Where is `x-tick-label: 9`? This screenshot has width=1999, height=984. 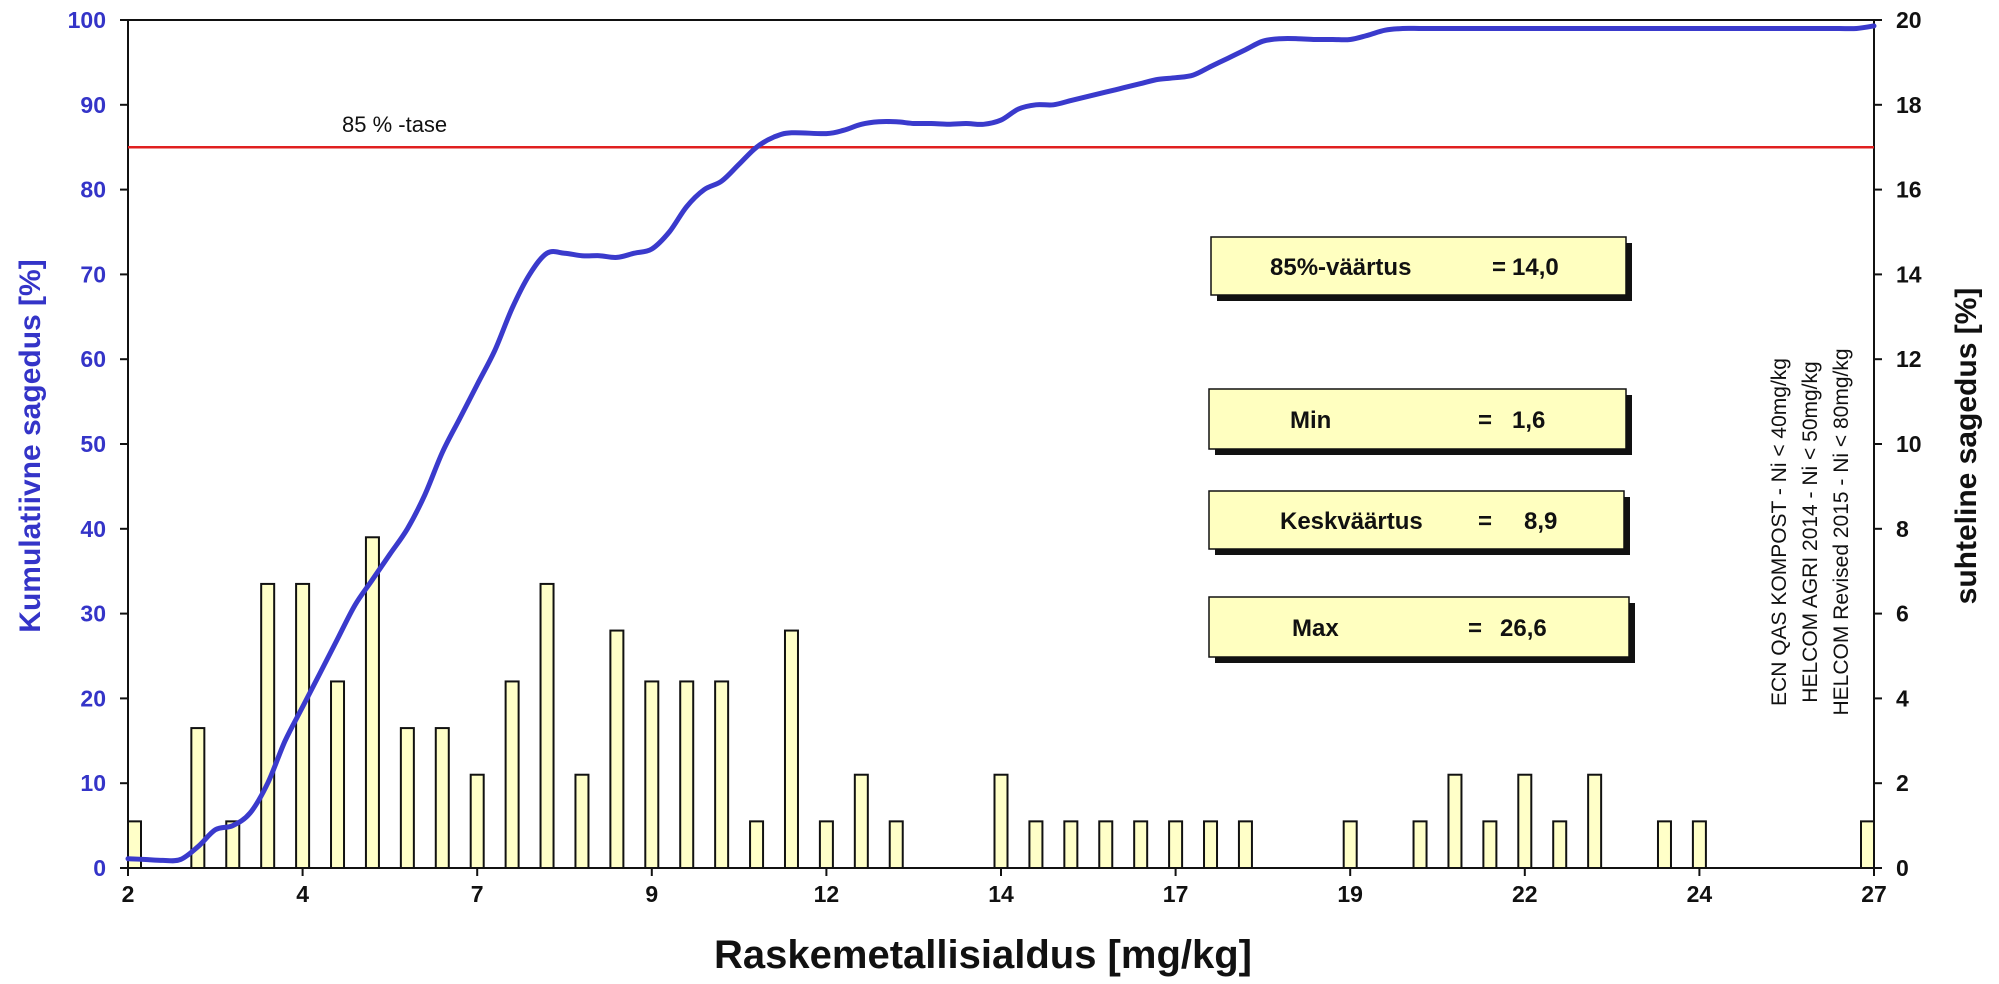 x-tick-label: 9 is located at coordinates (651, 894).